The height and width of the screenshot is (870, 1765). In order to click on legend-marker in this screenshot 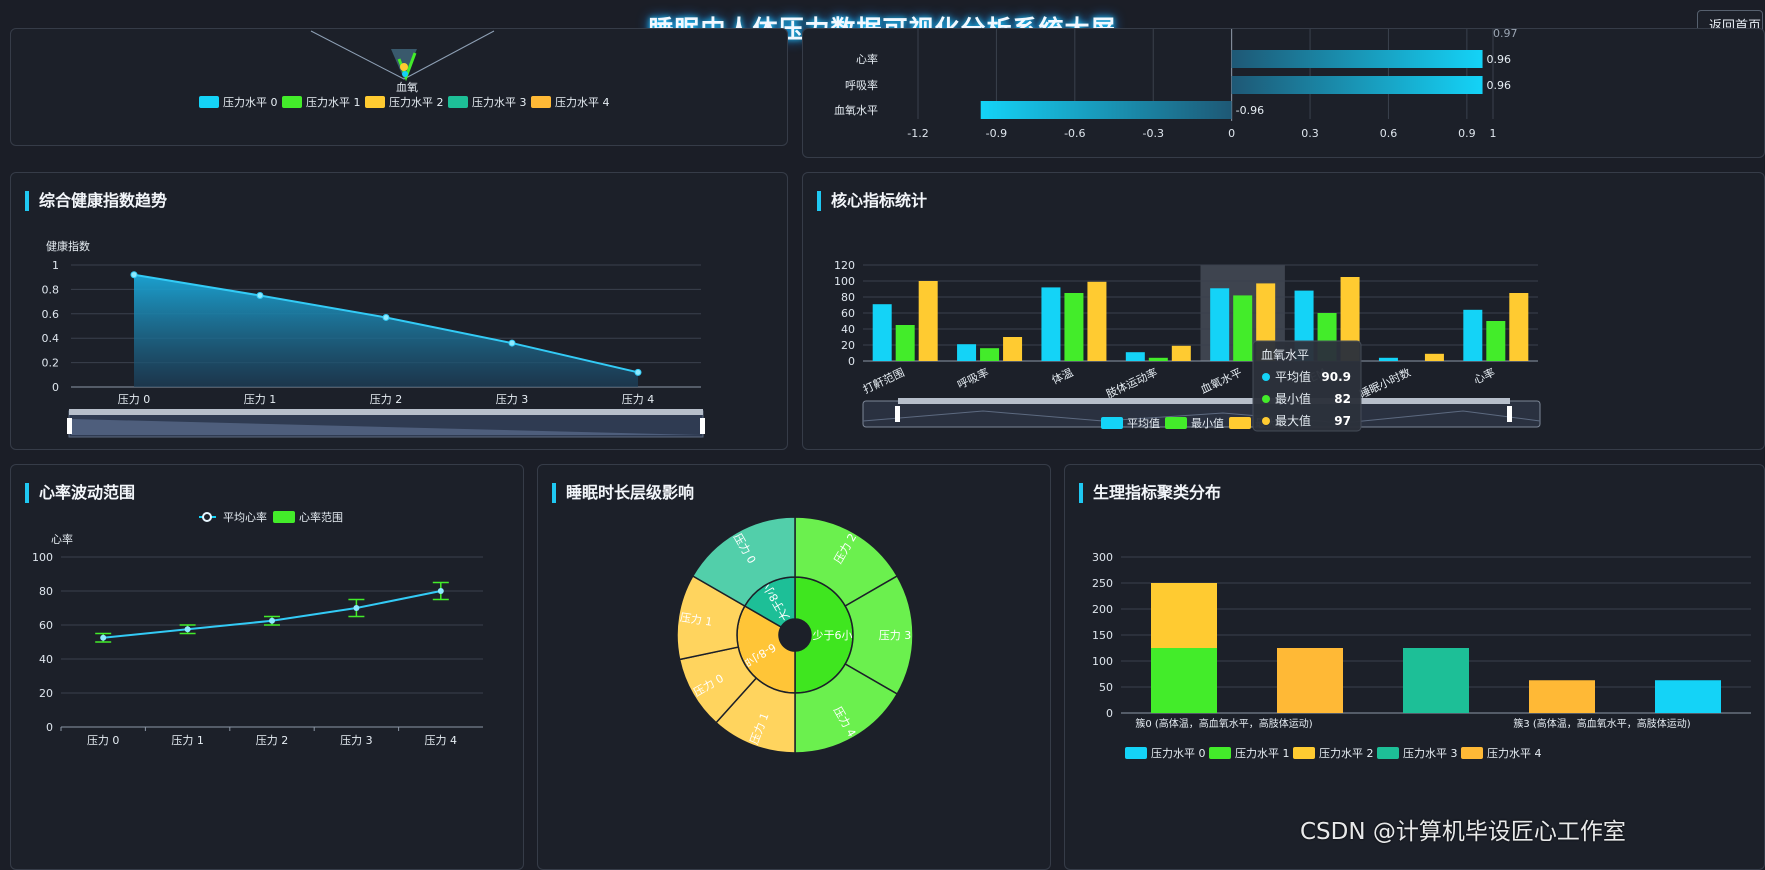, I will do `click(207, 517)`.